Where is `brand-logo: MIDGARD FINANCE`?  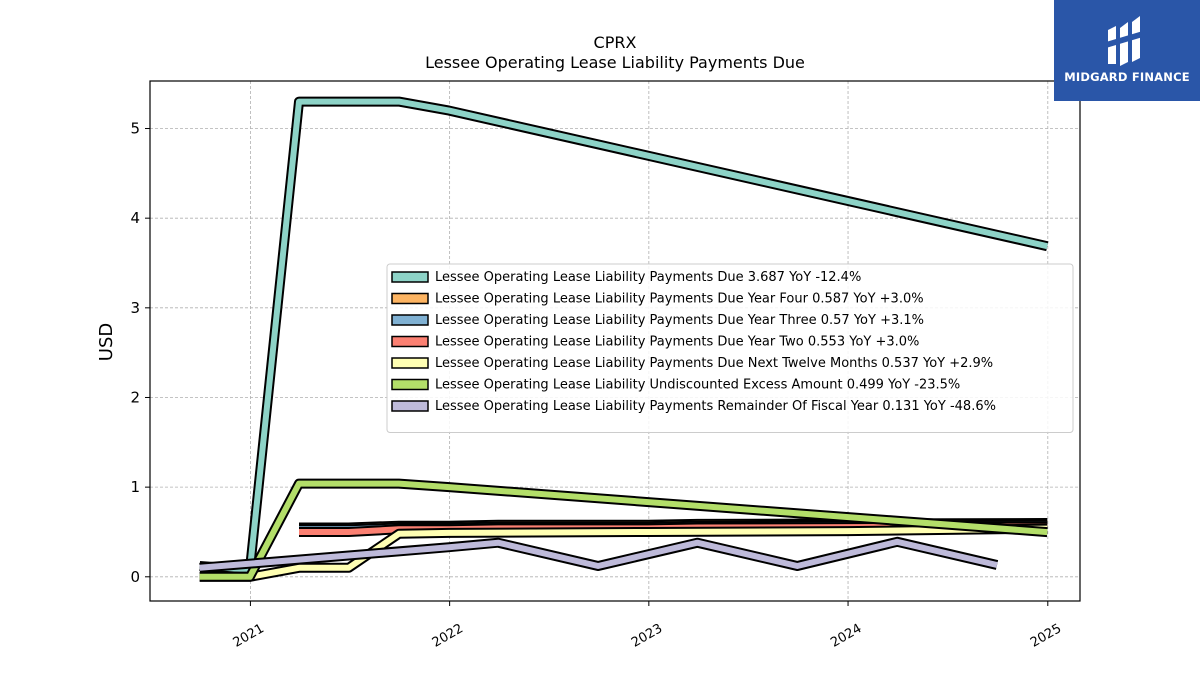
brand-logo: MIDGARD FINANCE is located at coordinates (1127, 50).